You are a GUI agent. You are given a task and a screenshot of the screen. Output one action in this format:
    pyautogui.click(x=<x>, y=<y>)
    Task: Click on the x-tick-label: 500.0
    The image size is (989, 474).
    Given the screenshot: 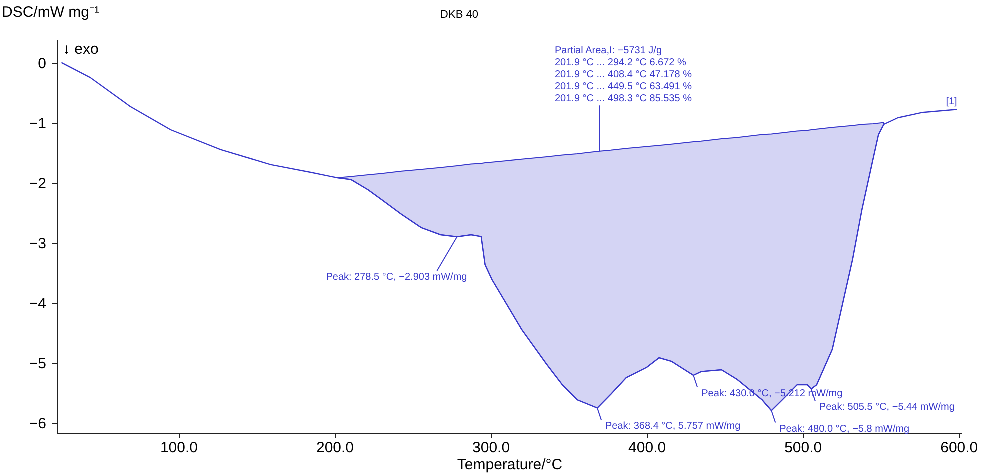 What is the action you would take?
    pyautogui.click(x=803, y=448)
    